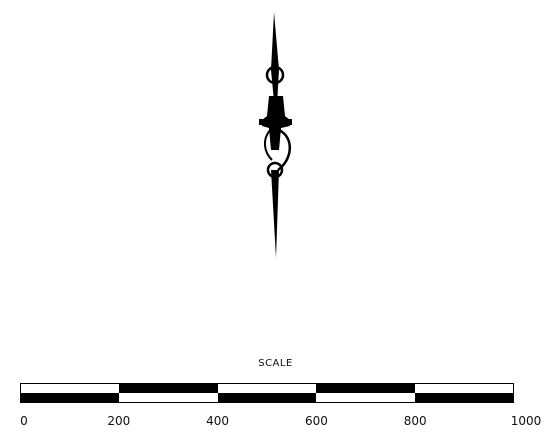 The height and width of the screenshot is (442, 551). Describe the element at coordinates (526, 421) in the screenshot. I see `scale-tick-label: 1000` at that location.